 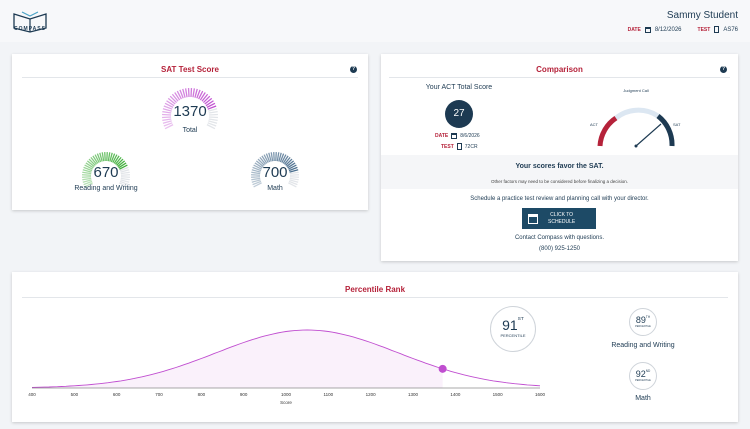 I want to click on x-tick-label: 1600, so click(x=540, y=394).